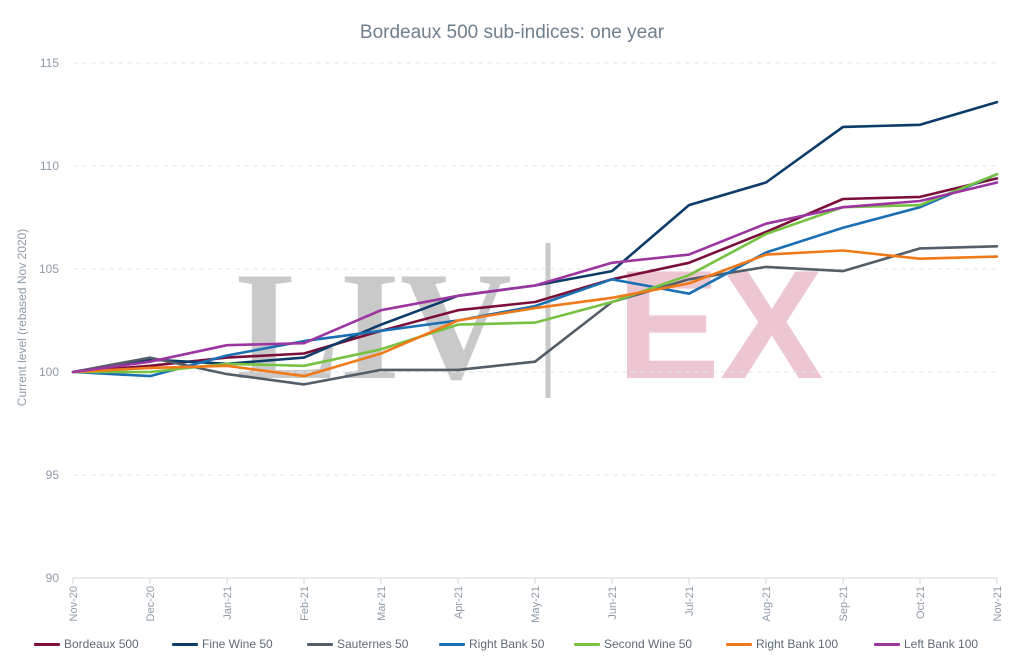 The height and width of the screenshot is (662, 1024). Describe the element at coordinates (237, 644) in the screenshot. I see `legend-label: Fine Wine 50` at that location.